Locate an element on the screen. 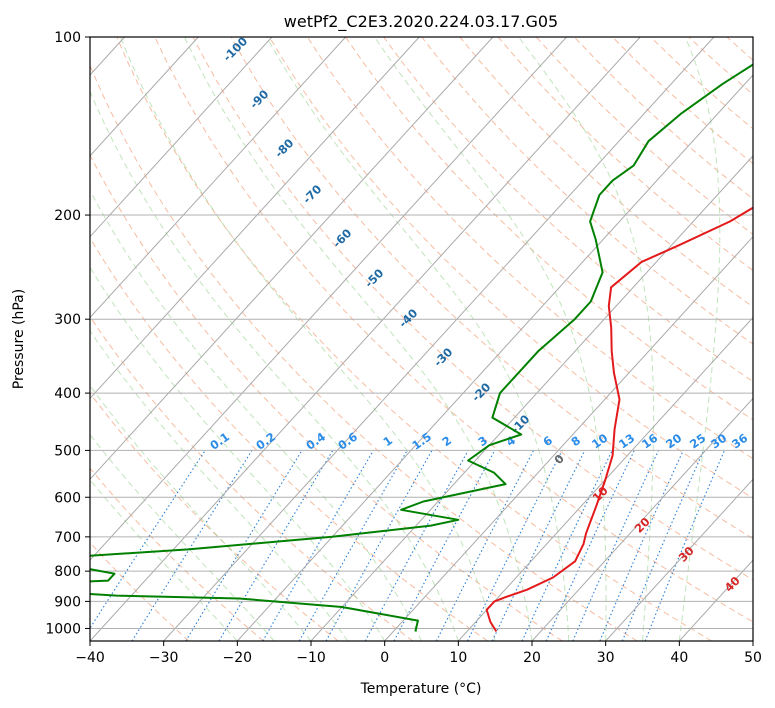 This screenshot has width=775, height=708. y-tick-label: 500 is located at coordinates (67, 451).